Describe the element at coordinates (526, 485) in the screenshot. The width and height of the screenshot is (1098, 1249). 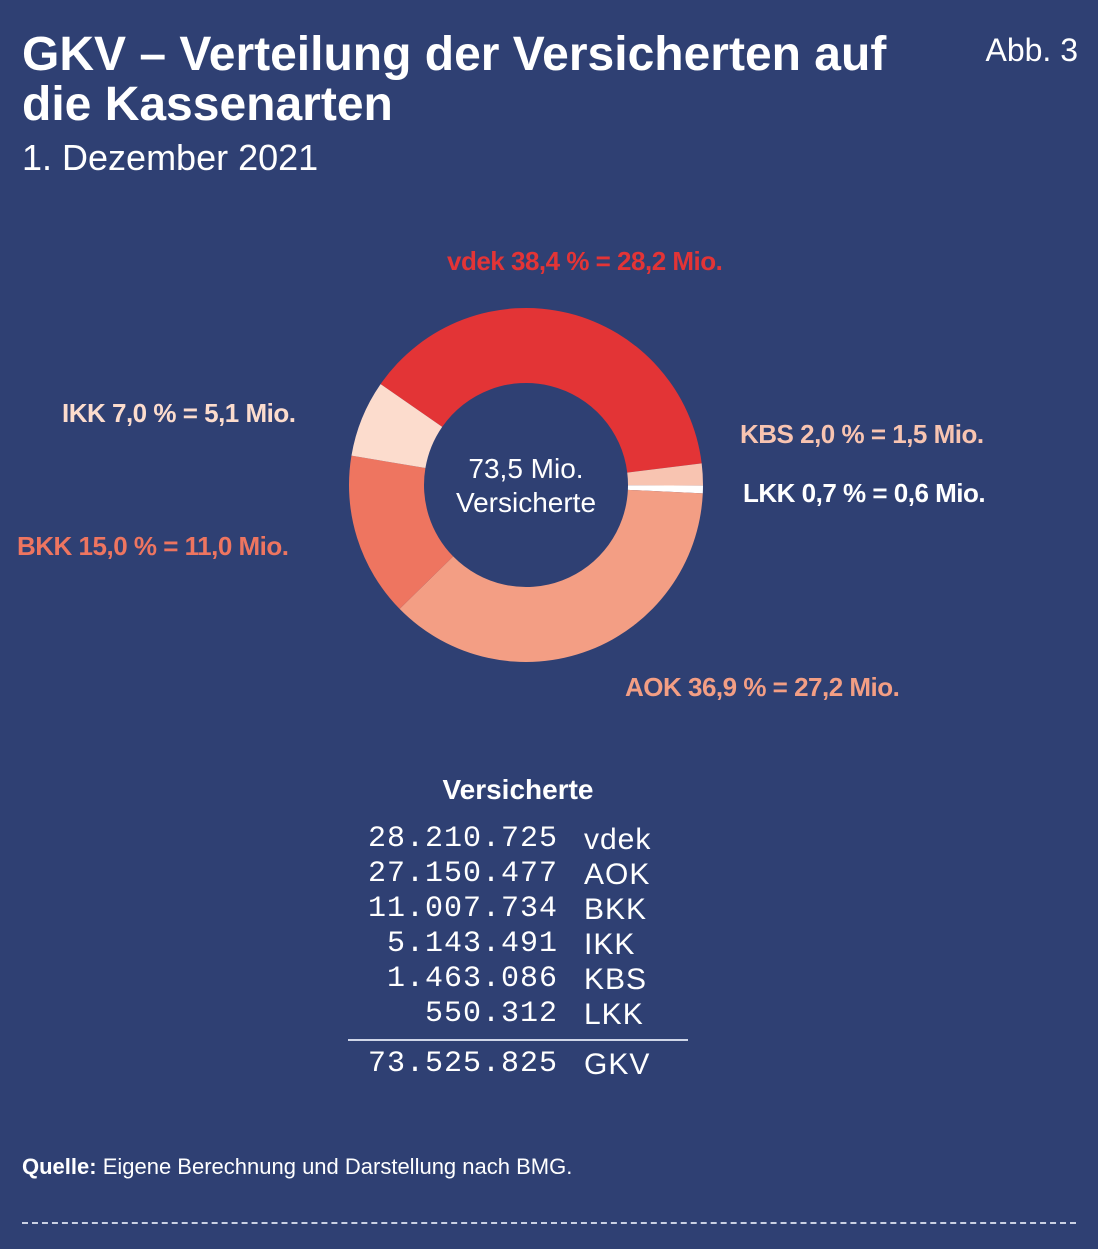
I see `donut-chart` at that location.